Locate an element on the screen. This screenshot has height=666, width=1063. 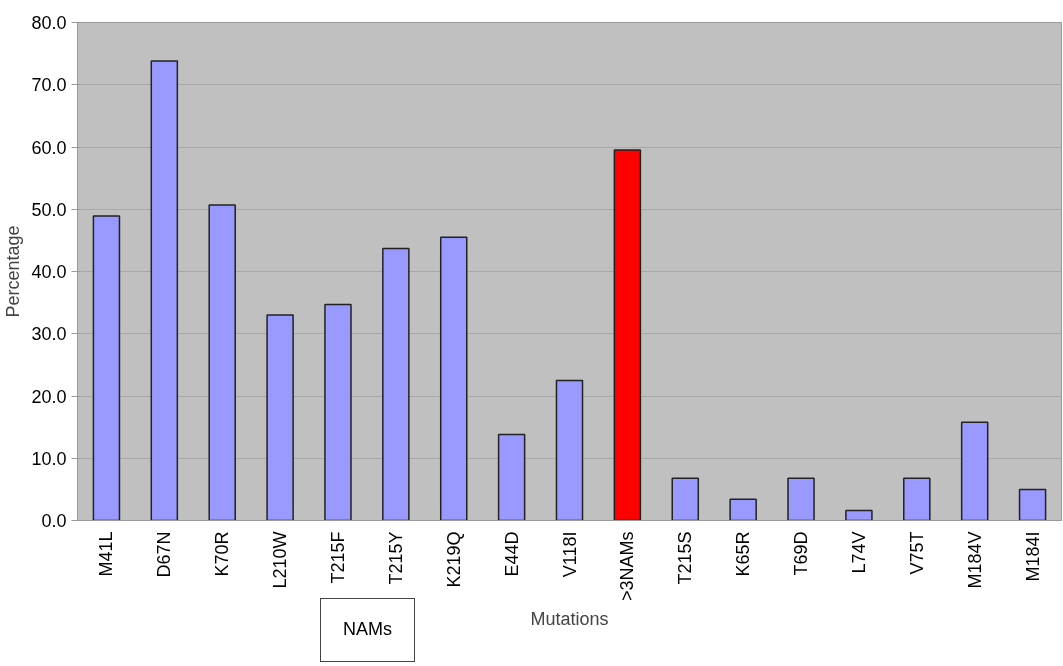
x-tick-label: L74V is located at coordinates (858, 552).